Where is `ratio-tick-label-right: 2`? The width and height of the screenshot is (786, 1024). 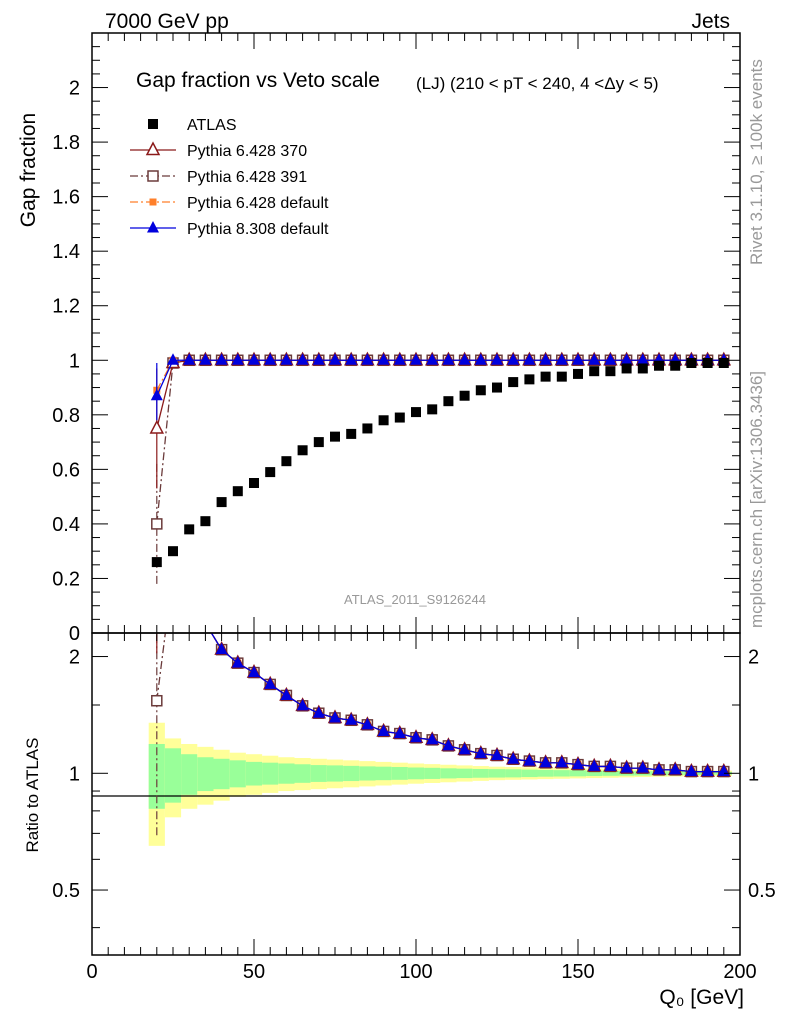 ratio-tick-label-right: 2 is located at coordinates (753, 658).